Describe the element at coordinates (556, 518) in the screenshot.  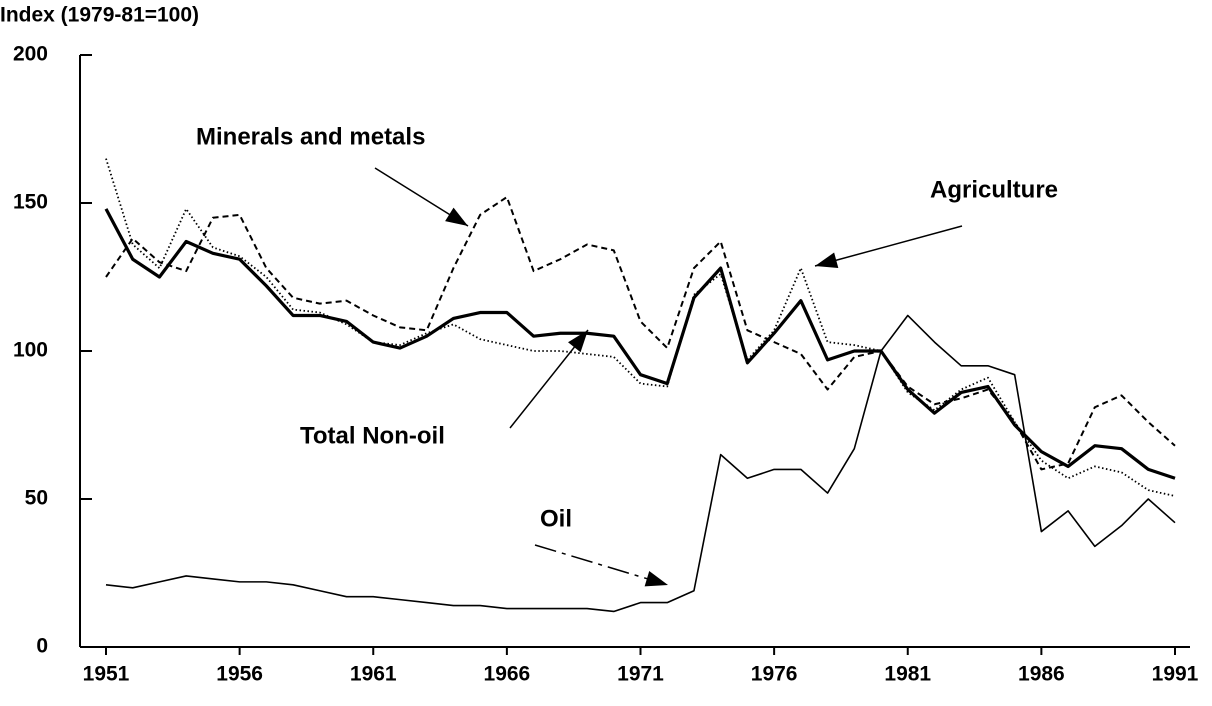
I see `series-annotation: Oil` at that location.